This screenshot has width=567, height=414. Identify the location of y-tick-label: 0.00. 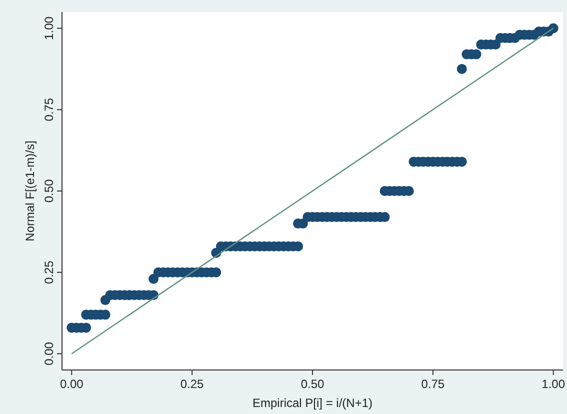
(49, 354).